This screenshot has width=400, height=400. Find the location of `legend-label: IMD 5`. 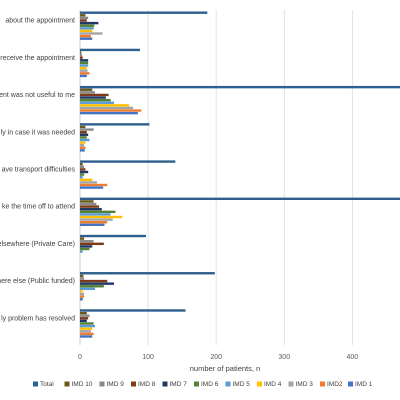

legend-label: IMD 5 is located at coordinates (242, 384).